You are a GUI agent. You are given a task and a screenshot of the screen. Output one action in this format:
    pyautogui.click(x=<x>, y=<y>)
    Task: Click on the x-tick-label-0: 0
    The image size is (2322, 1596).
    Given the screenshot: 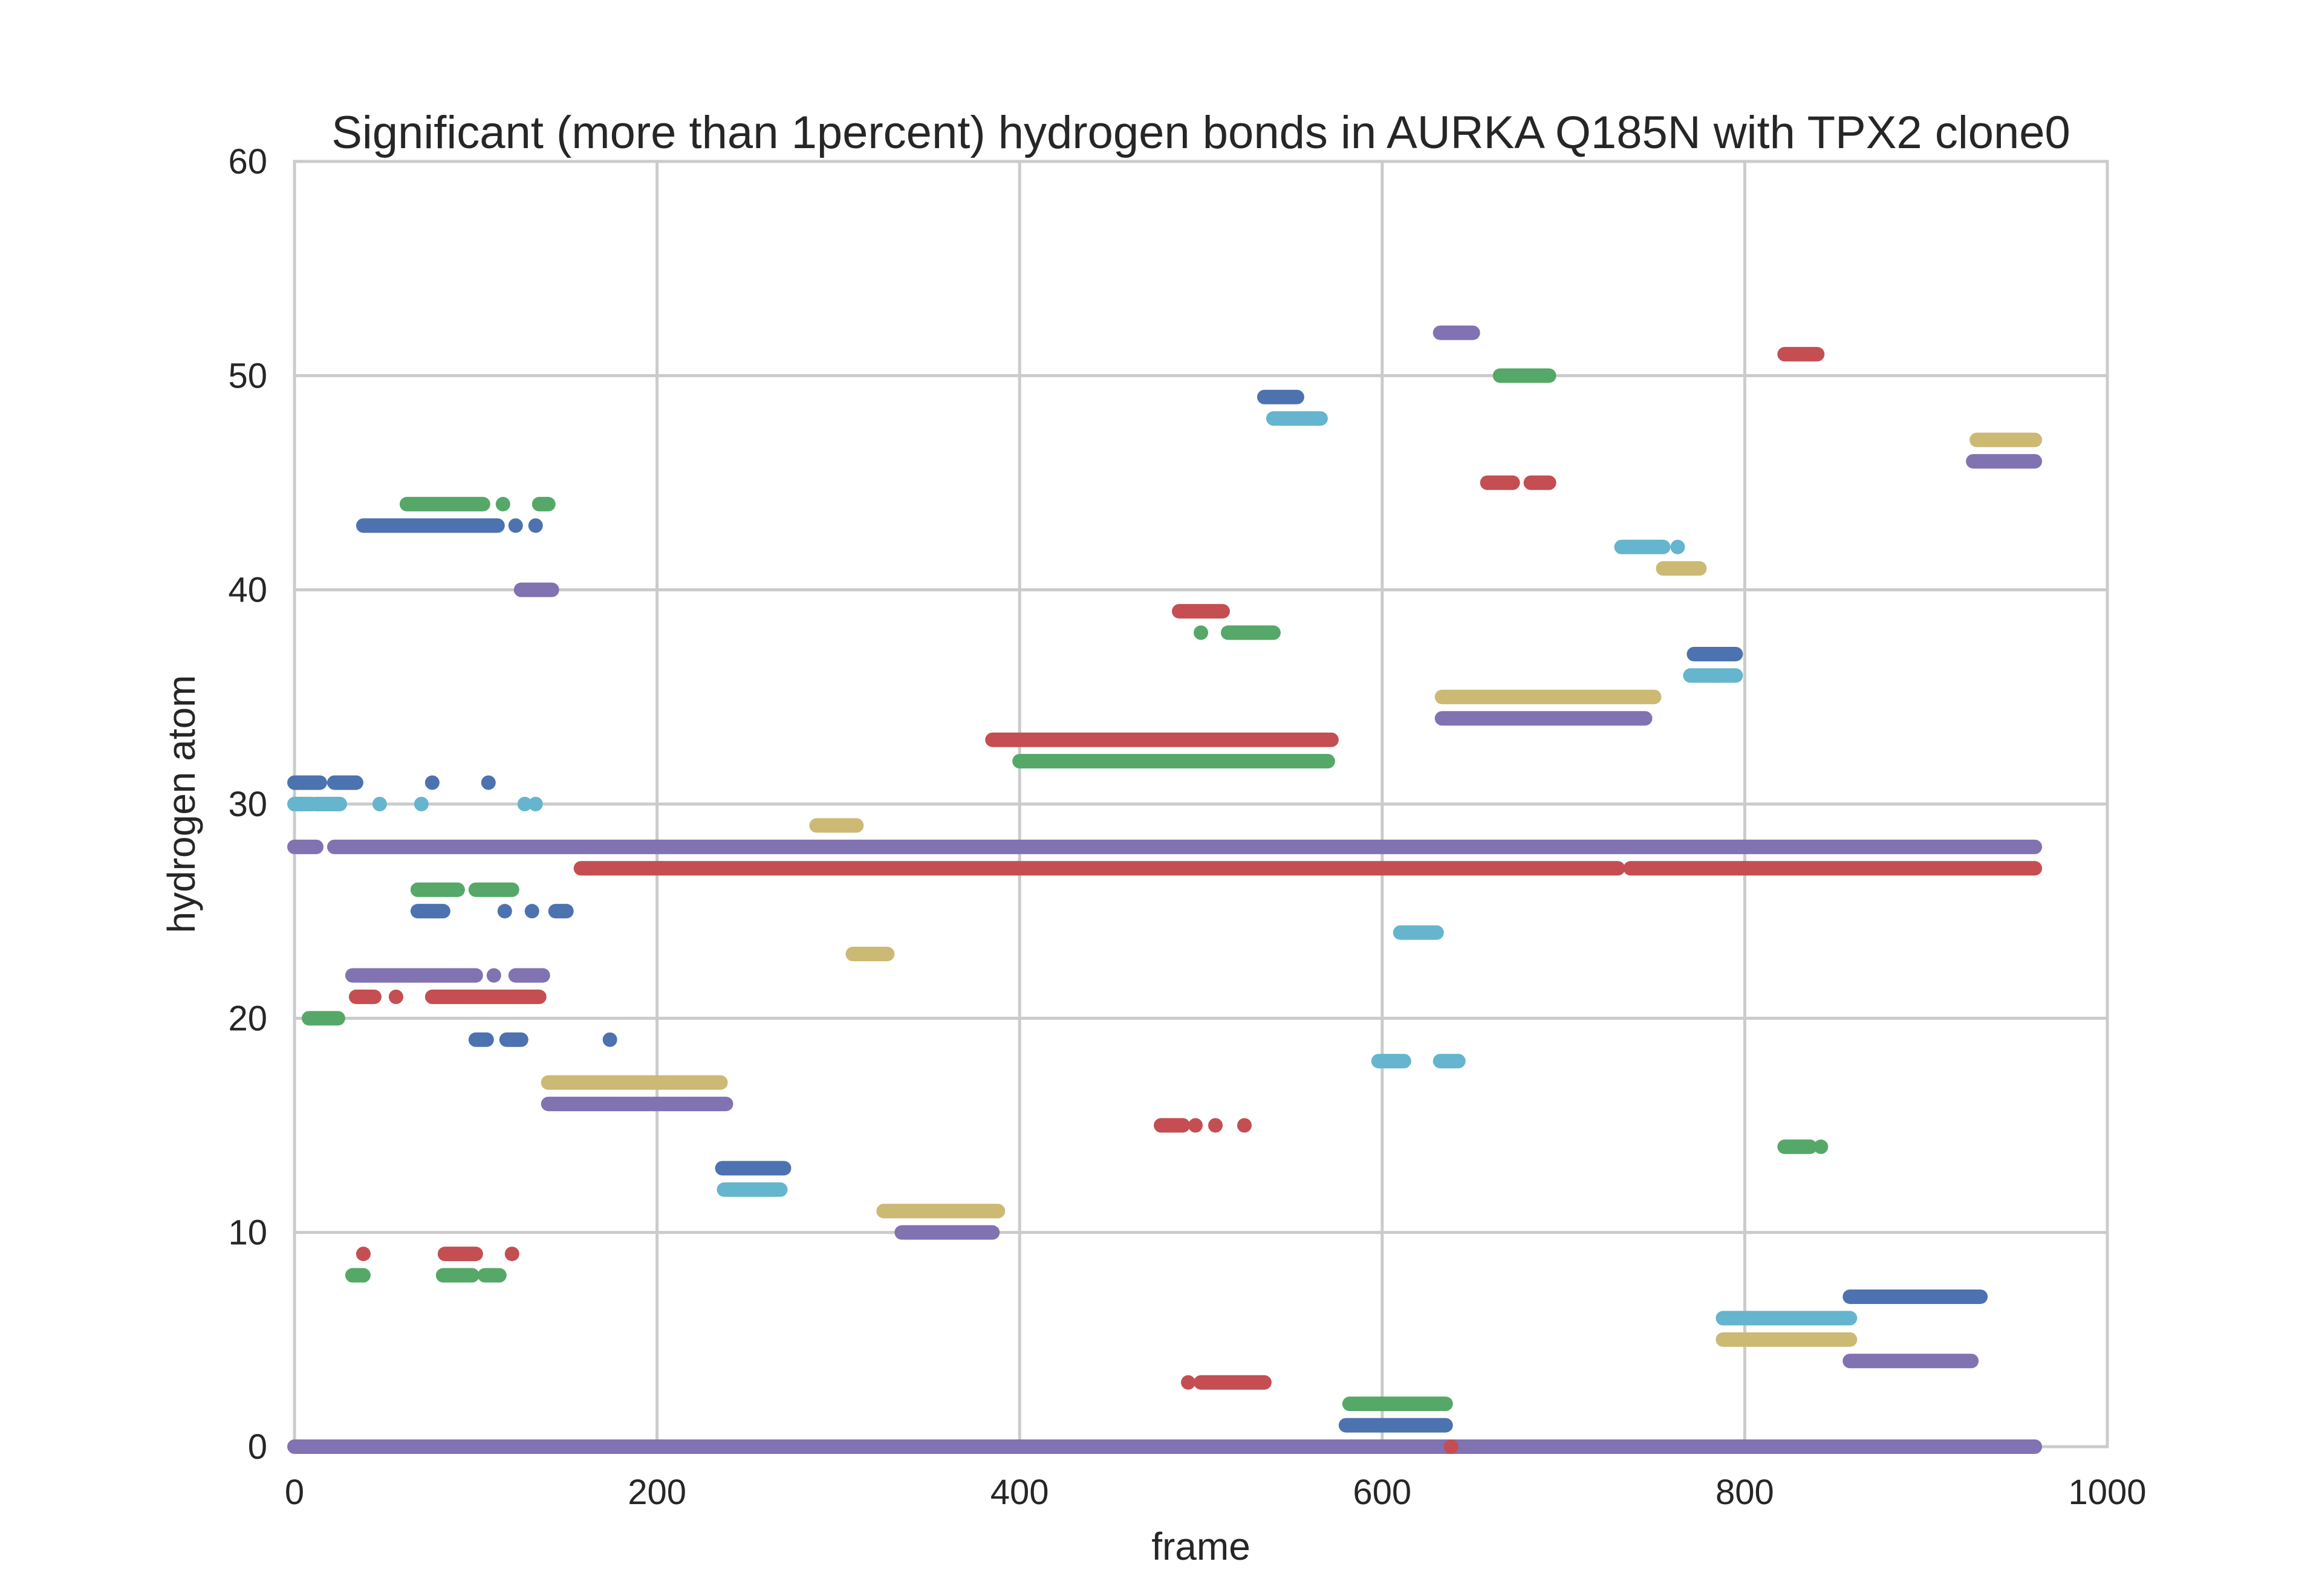 What is the action you would take?
    pyautogui.click(x=294, y=1492)
    